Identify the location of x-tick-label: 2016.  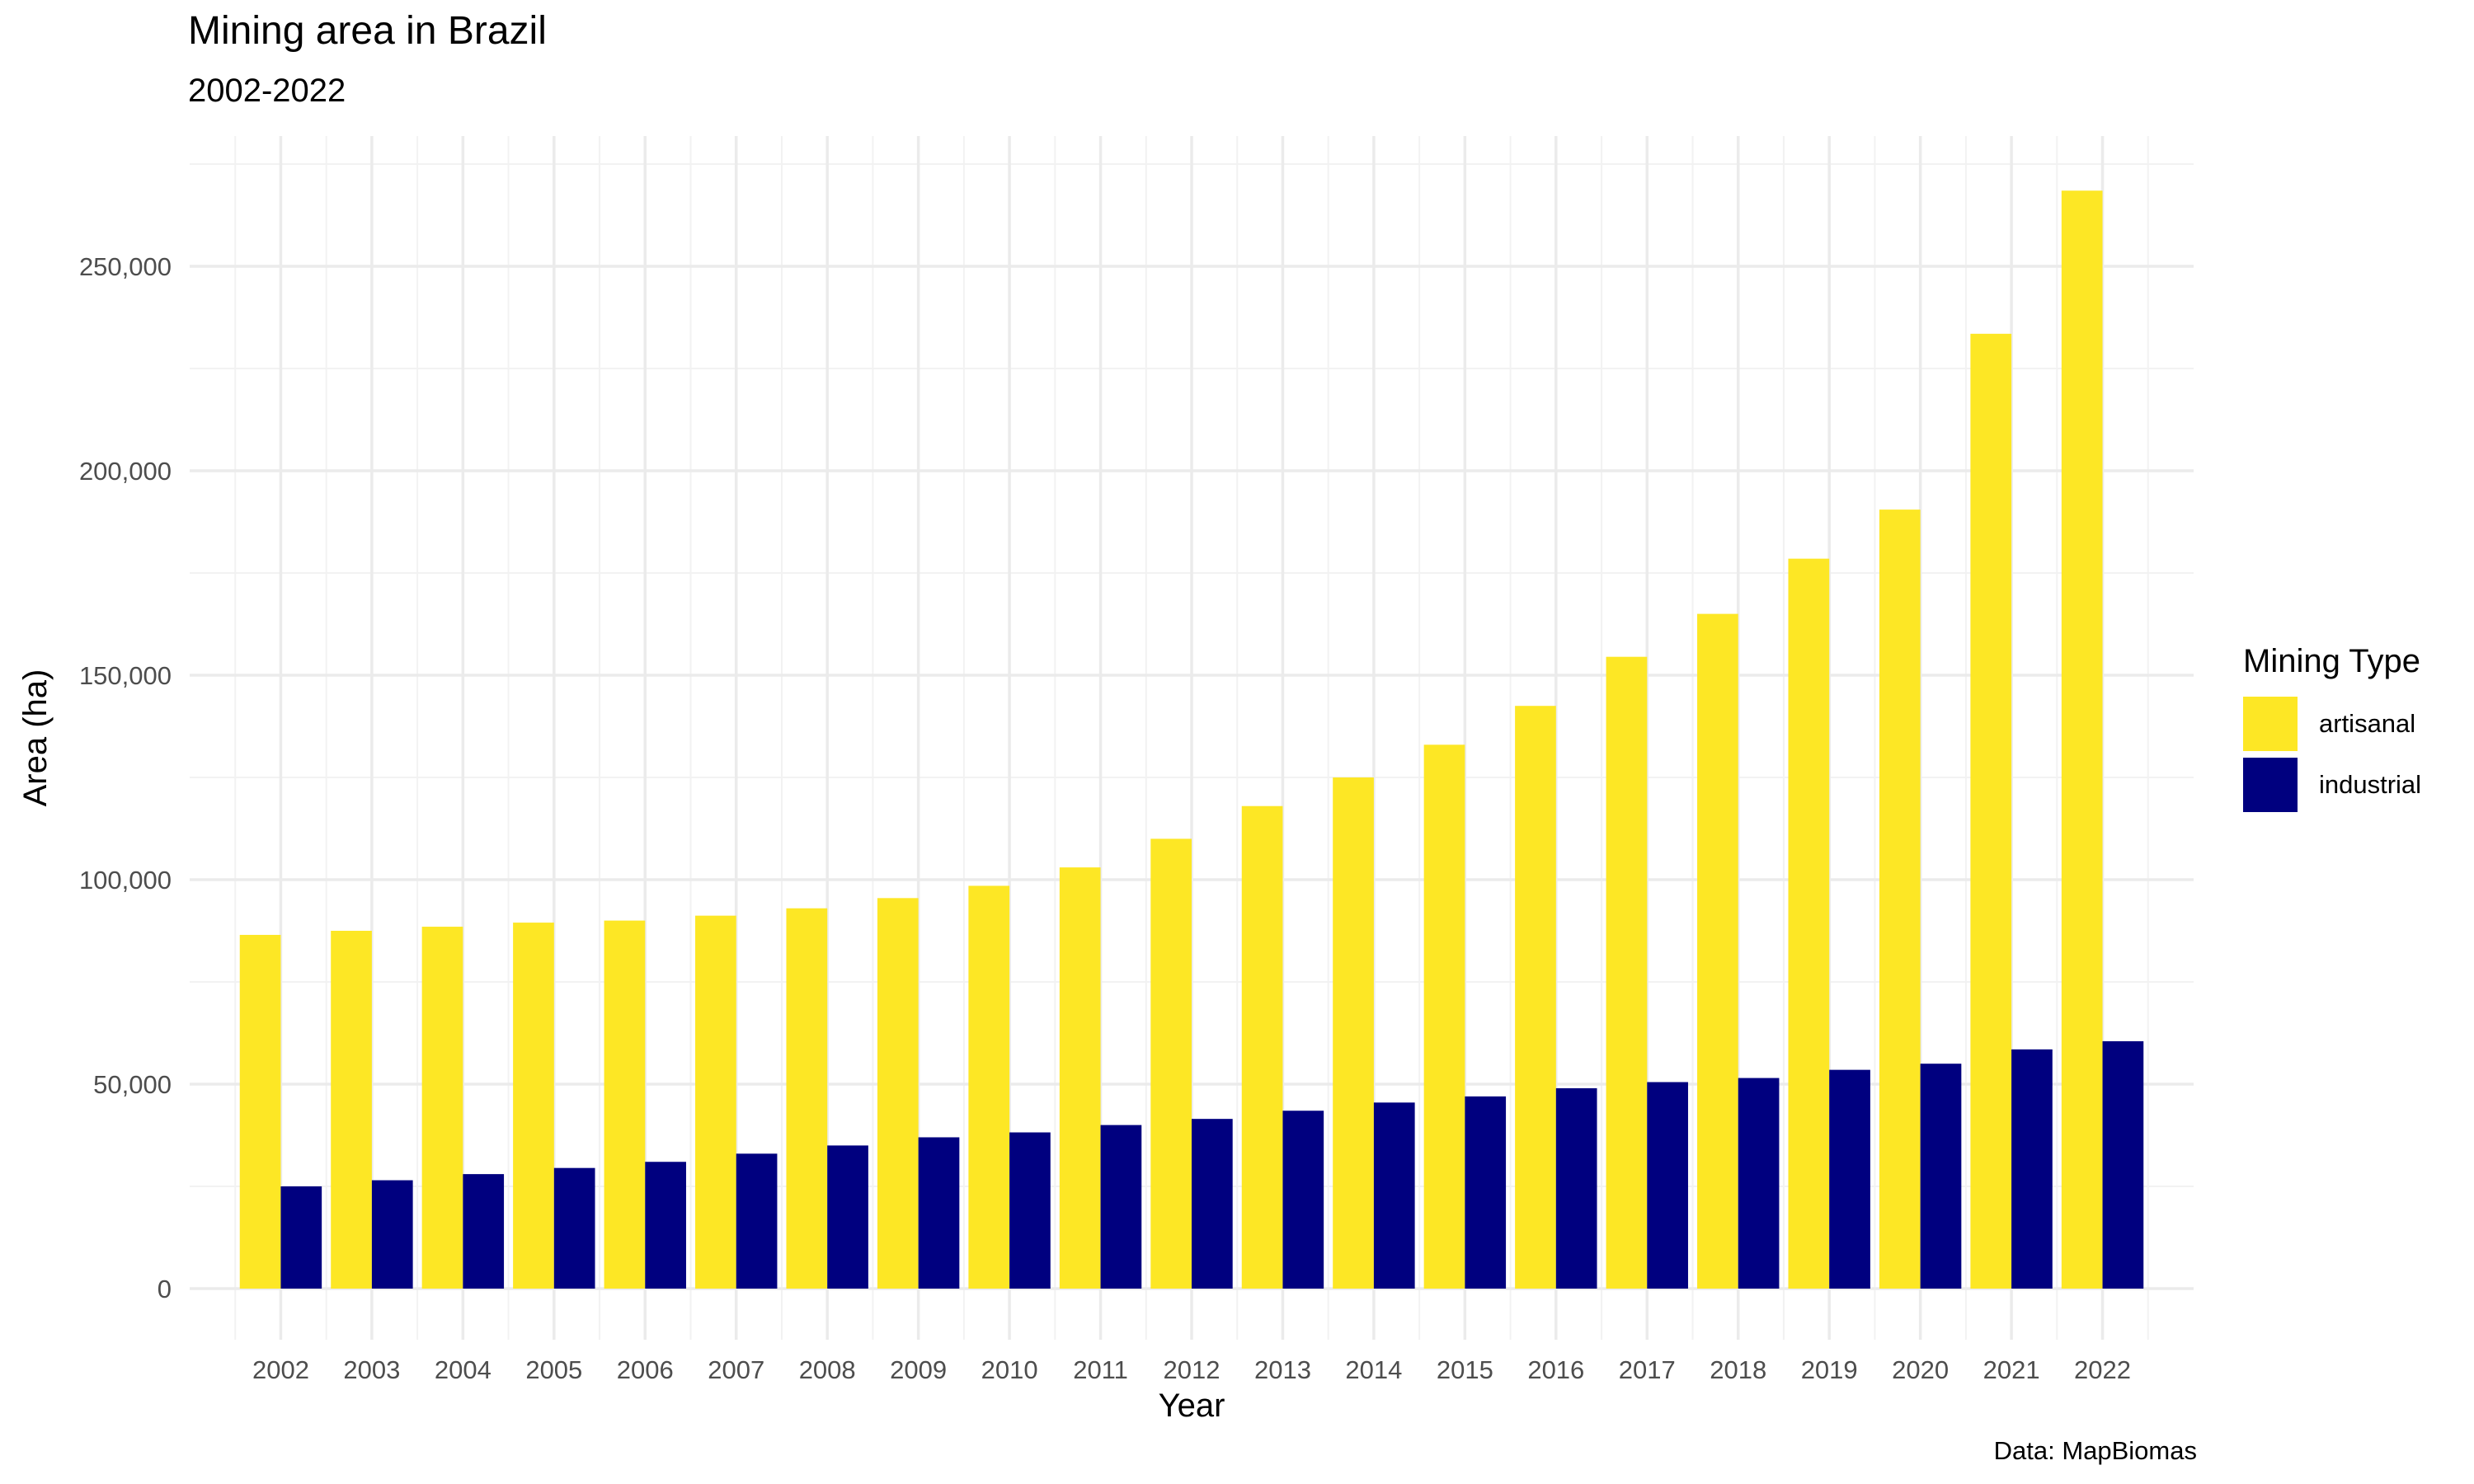
(1555, 1369).